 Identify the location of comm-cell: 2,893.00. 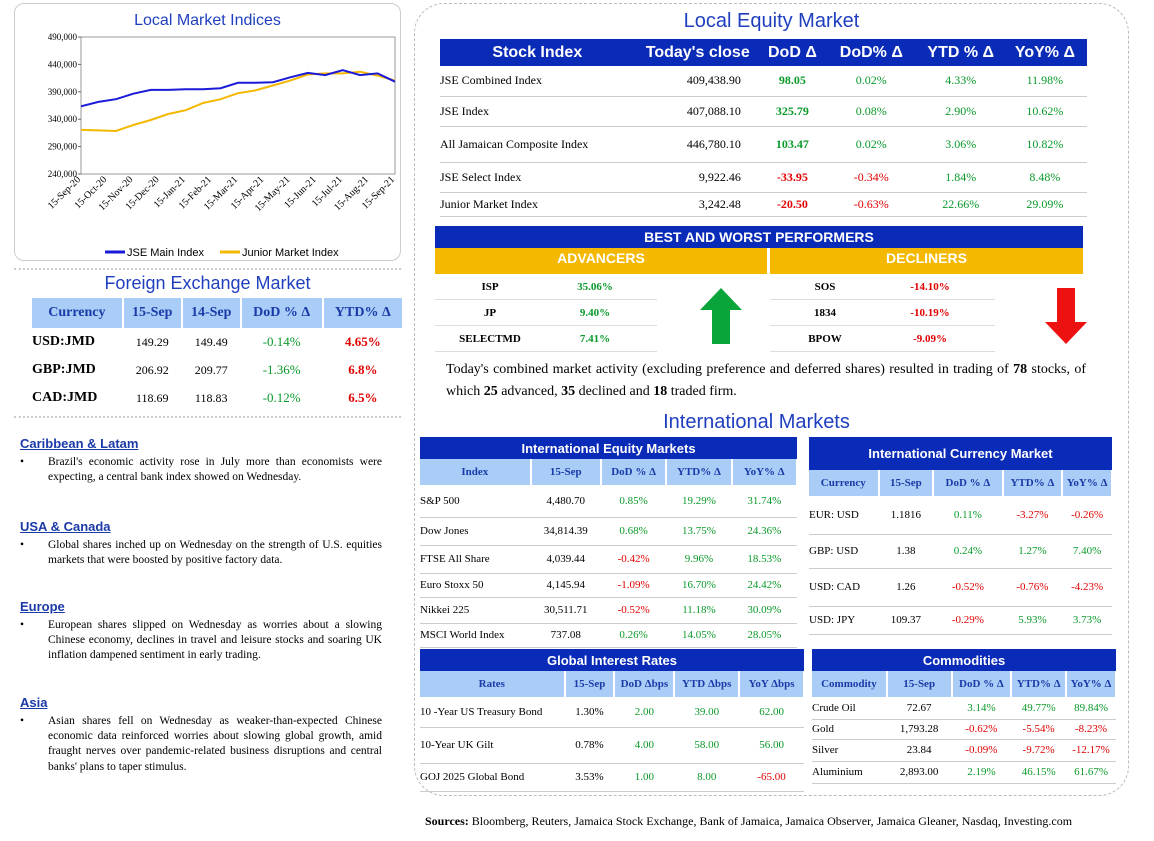
(919, 772).